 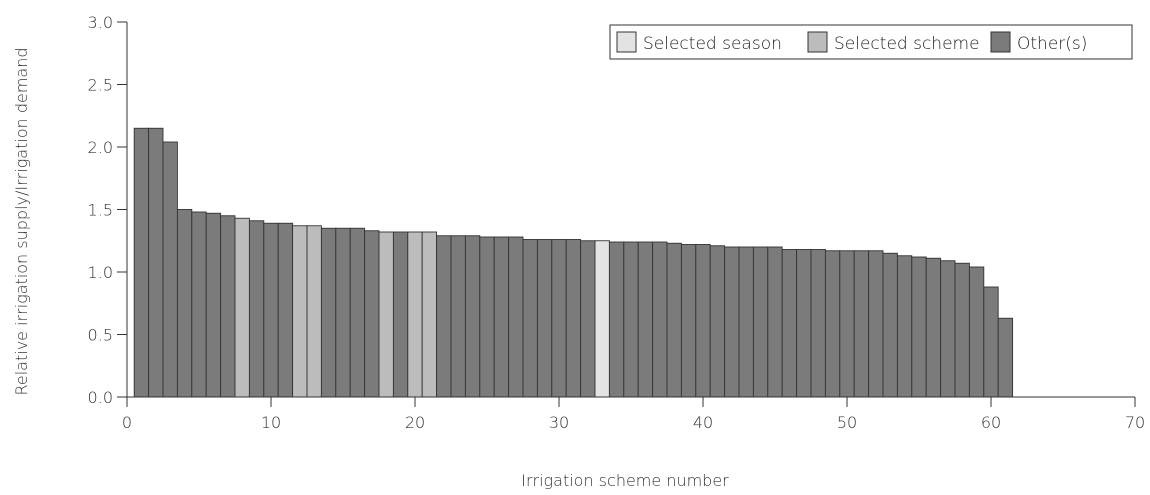 I want to click on x-tick-label: 30, so click(x=559, y=422).